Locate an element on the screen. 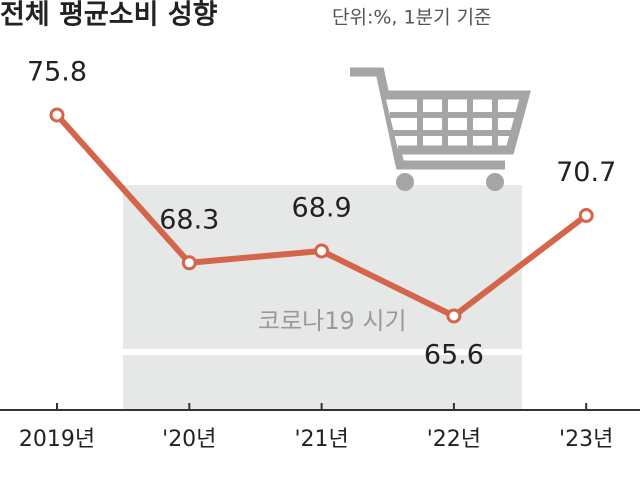  x-tick-label: 2019년 is located at coordinates (57, 439).